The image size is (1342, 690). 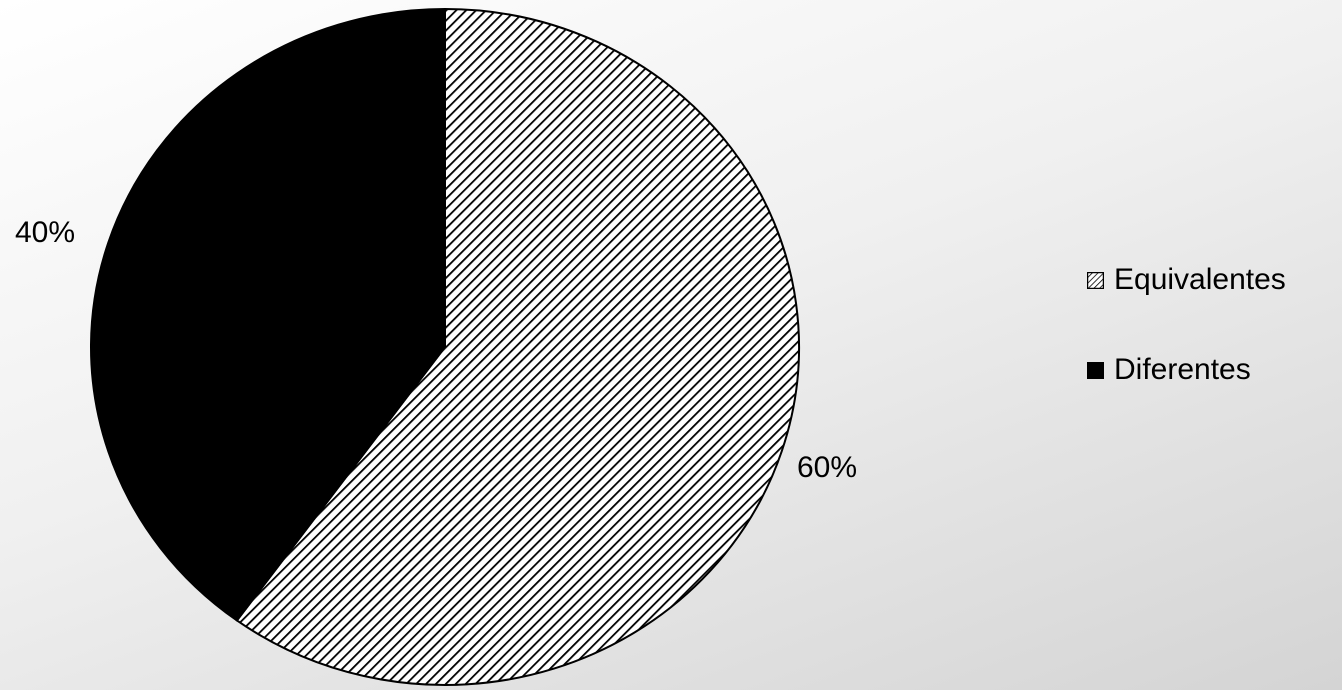 I want to click on chart-legend: Equivalentes Diferentes, so click(x=1186, y=352).